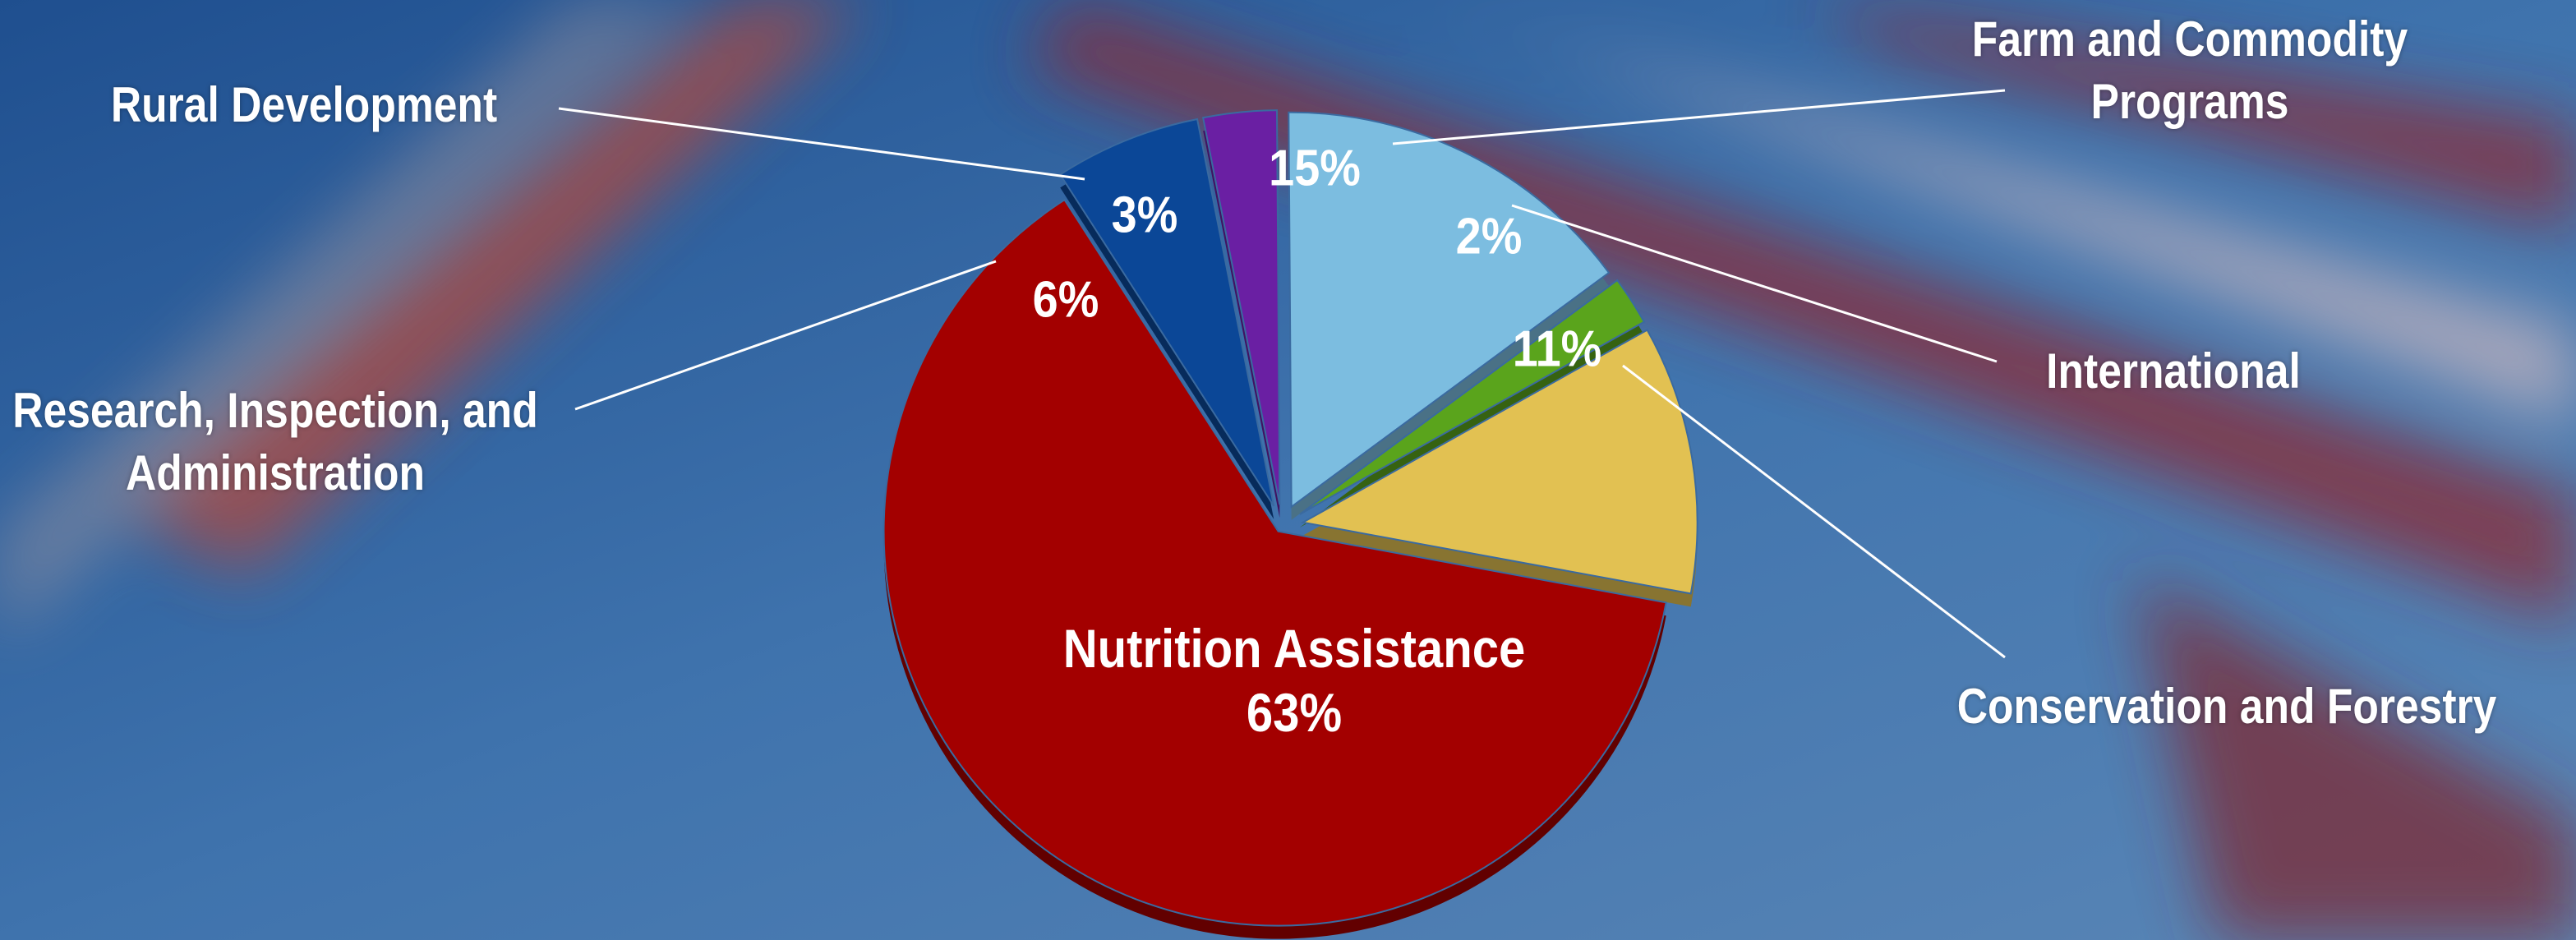 The width and height of the screenshot is (2576, 940). Describe the element at coordinates (1557, 349) in the screenshot. I see `value-label: 11%` at that location.